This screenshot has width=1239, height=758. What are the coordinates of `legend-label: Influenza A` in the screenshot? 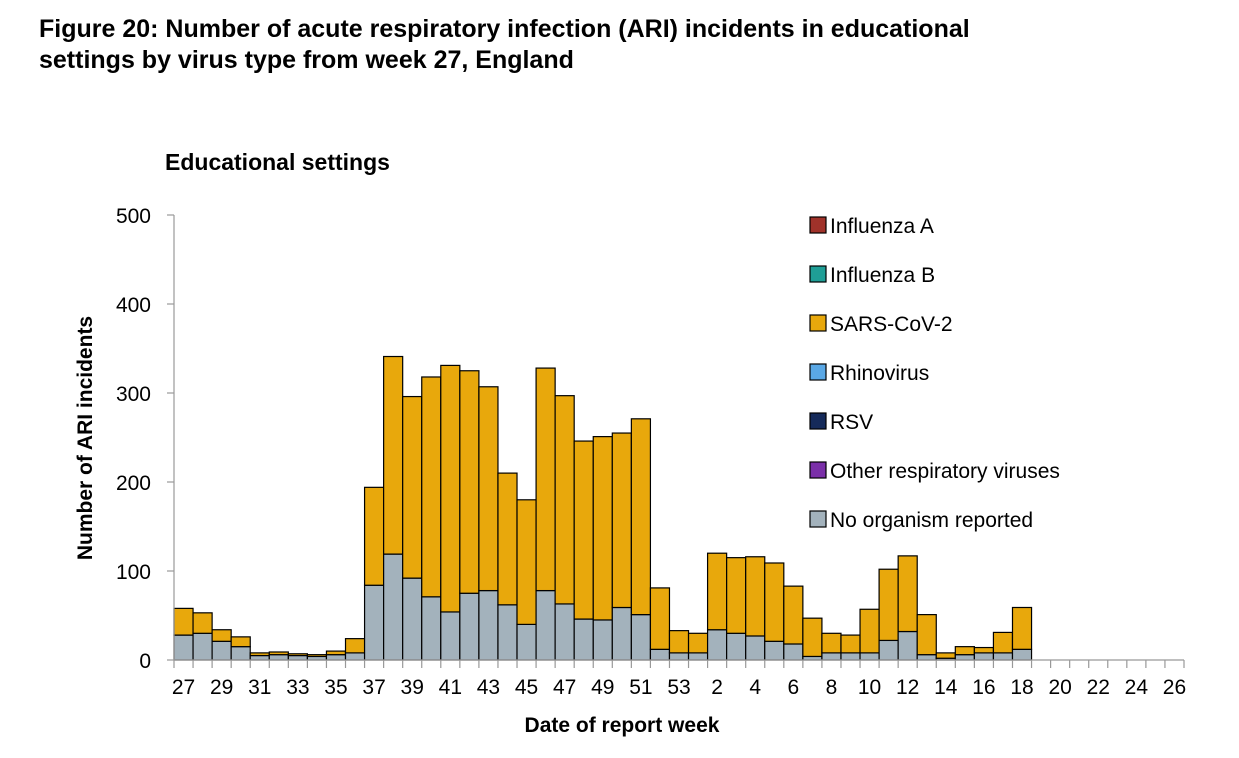 It's located at (882, 226).